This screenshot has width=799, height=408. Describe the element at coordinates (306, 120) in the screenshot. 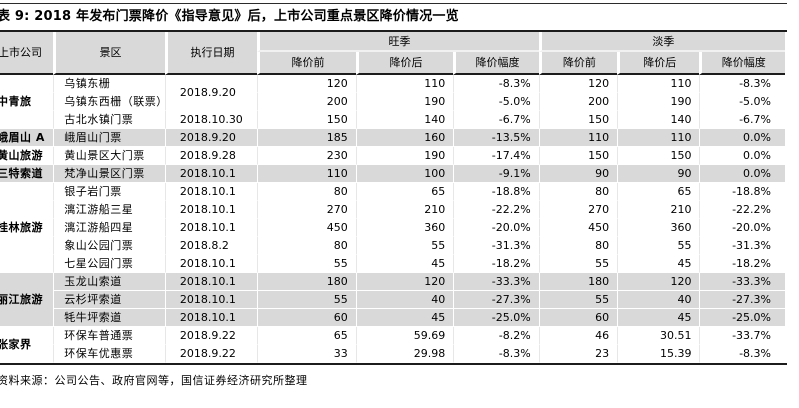

I see `cell-peak-before: 150` at that location.